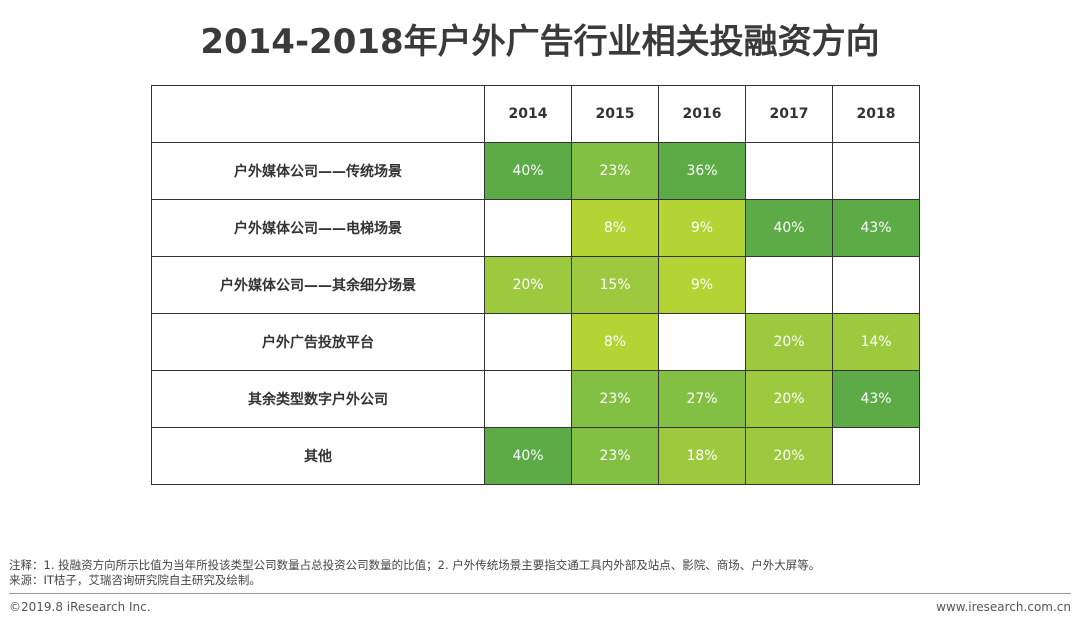 This screenshot has height=624, width=1080. I want to click on row-label: 户外媒体公司——传统场景, so click(318, 171).